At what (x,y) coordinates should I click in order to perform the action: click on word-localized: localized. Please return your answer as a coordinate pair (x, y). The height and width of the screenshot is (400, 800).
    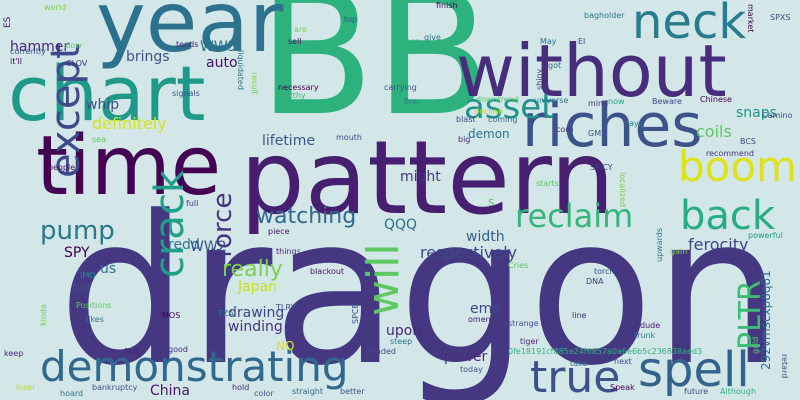
    Looking at the image, I should click on (622, 190).